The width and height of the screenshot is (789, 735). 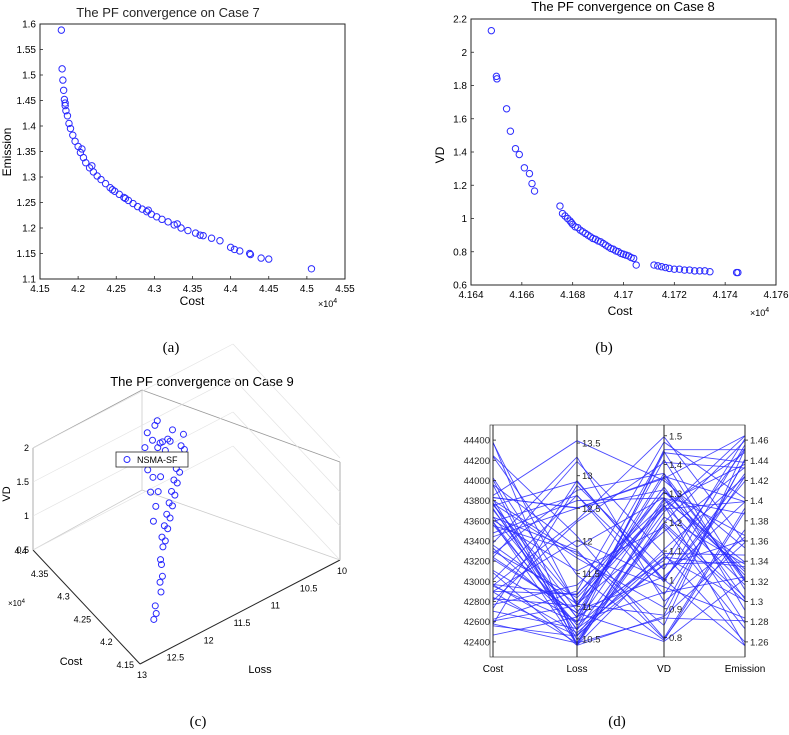 I want to click on chart-c-caption: (c), so click(x=198, y=722).